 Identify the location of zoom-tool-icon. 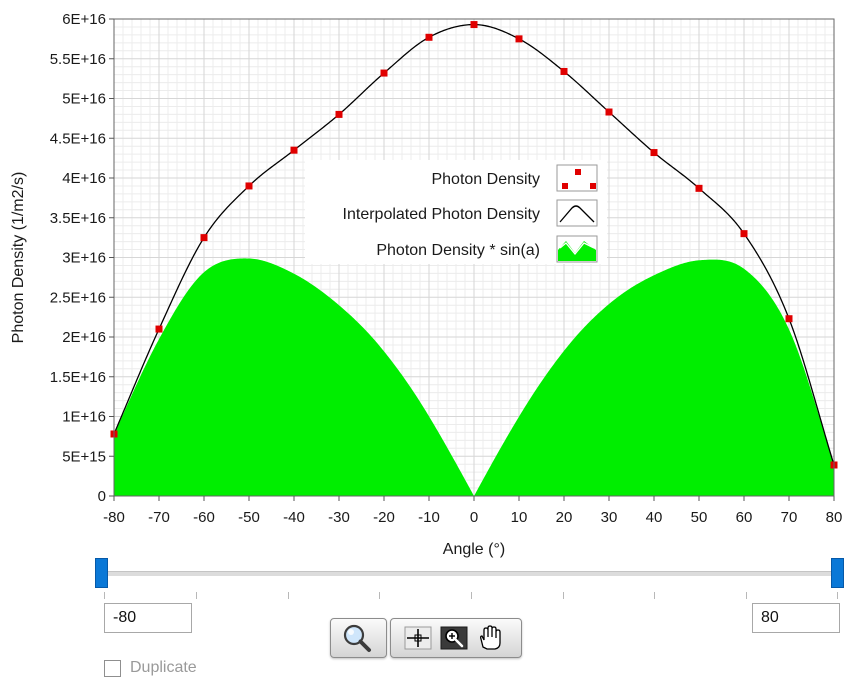
(454, 638).